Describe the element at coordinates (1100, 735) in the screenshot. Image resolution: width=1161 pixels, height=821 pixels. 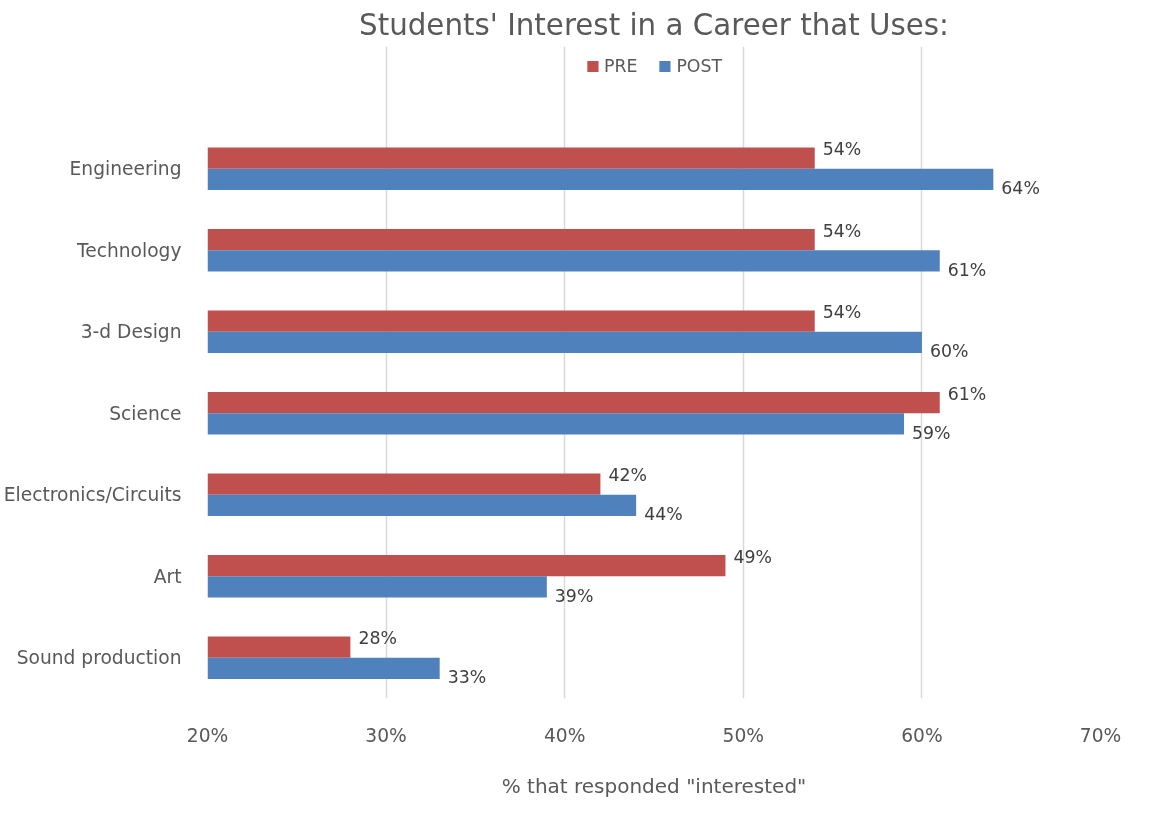
I see `x-tick-label: 70%` at that location.